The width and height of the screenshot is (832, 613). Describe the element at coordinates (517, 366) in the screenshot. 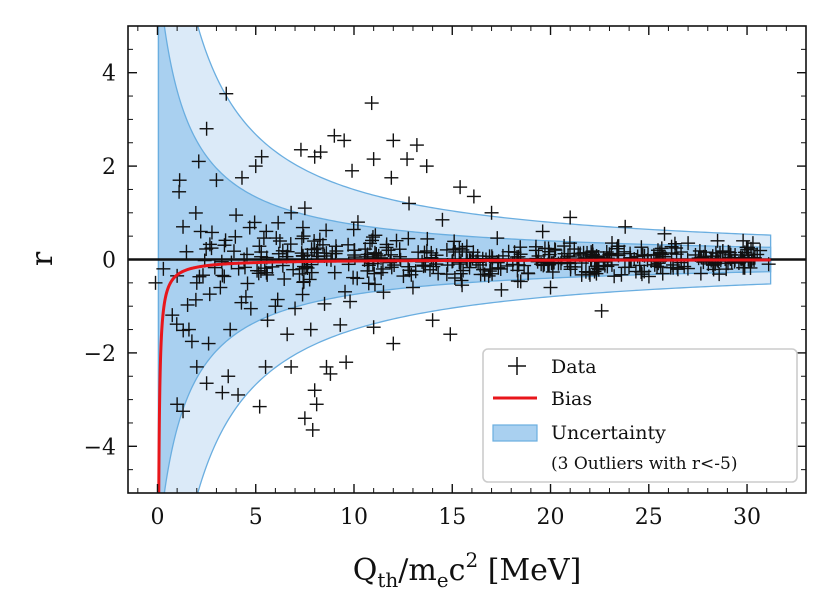

I see `legend-data-marker` at that location.